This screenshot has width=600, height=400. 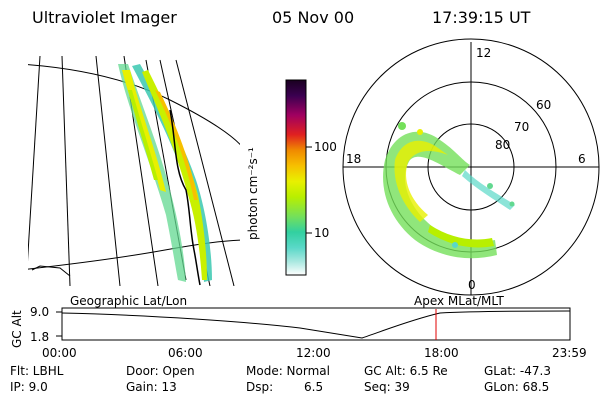 What do you see at coordinates (260, 387) in the screenshot?
I see `dsp-label: Dsp:` at bounding box center [260, 387].